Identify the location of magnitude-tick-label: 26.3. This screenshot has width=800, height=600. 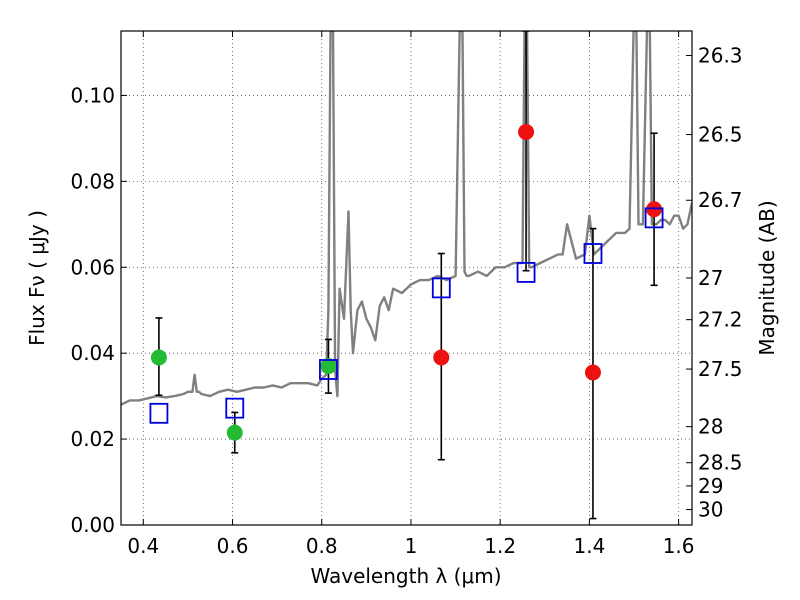
(720, 55).